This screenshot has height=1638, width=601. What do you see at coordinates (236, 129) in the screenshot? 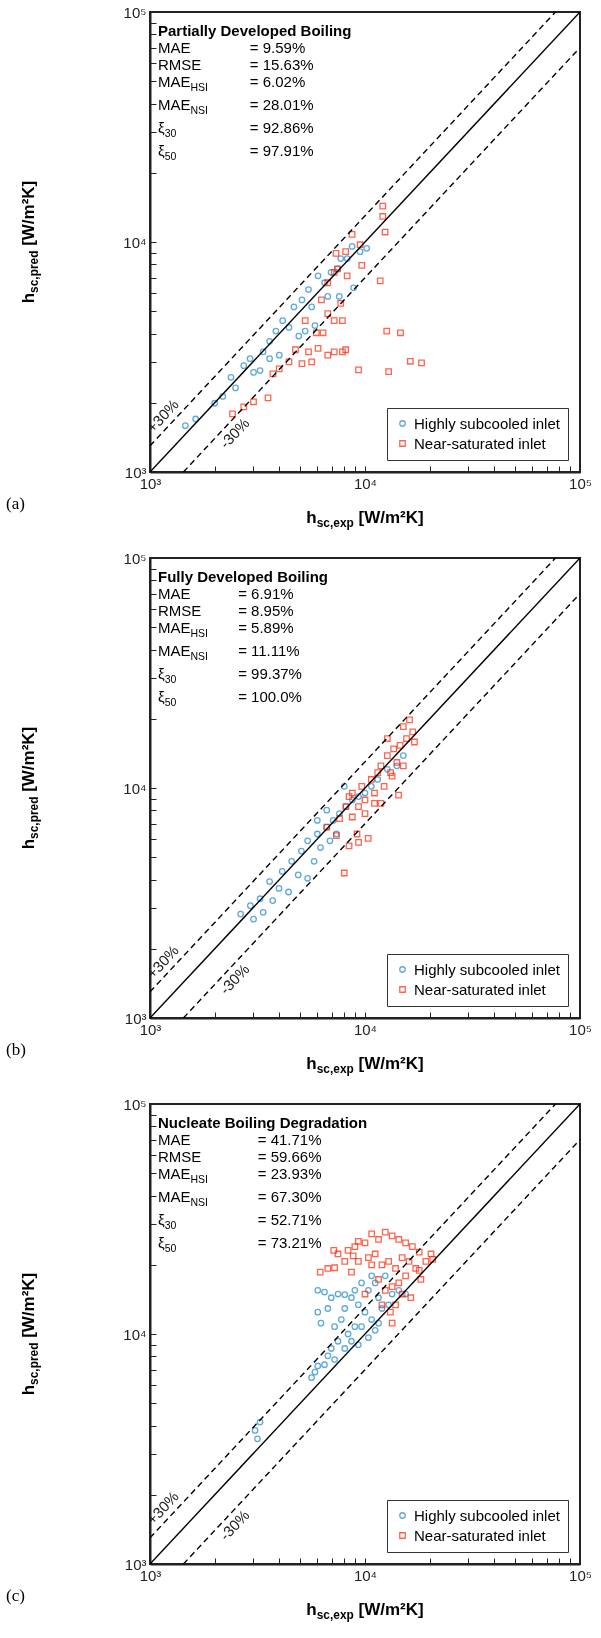
I see `text: ξ$_{30}$ = 92.86%` at bounding box center [236, 129].